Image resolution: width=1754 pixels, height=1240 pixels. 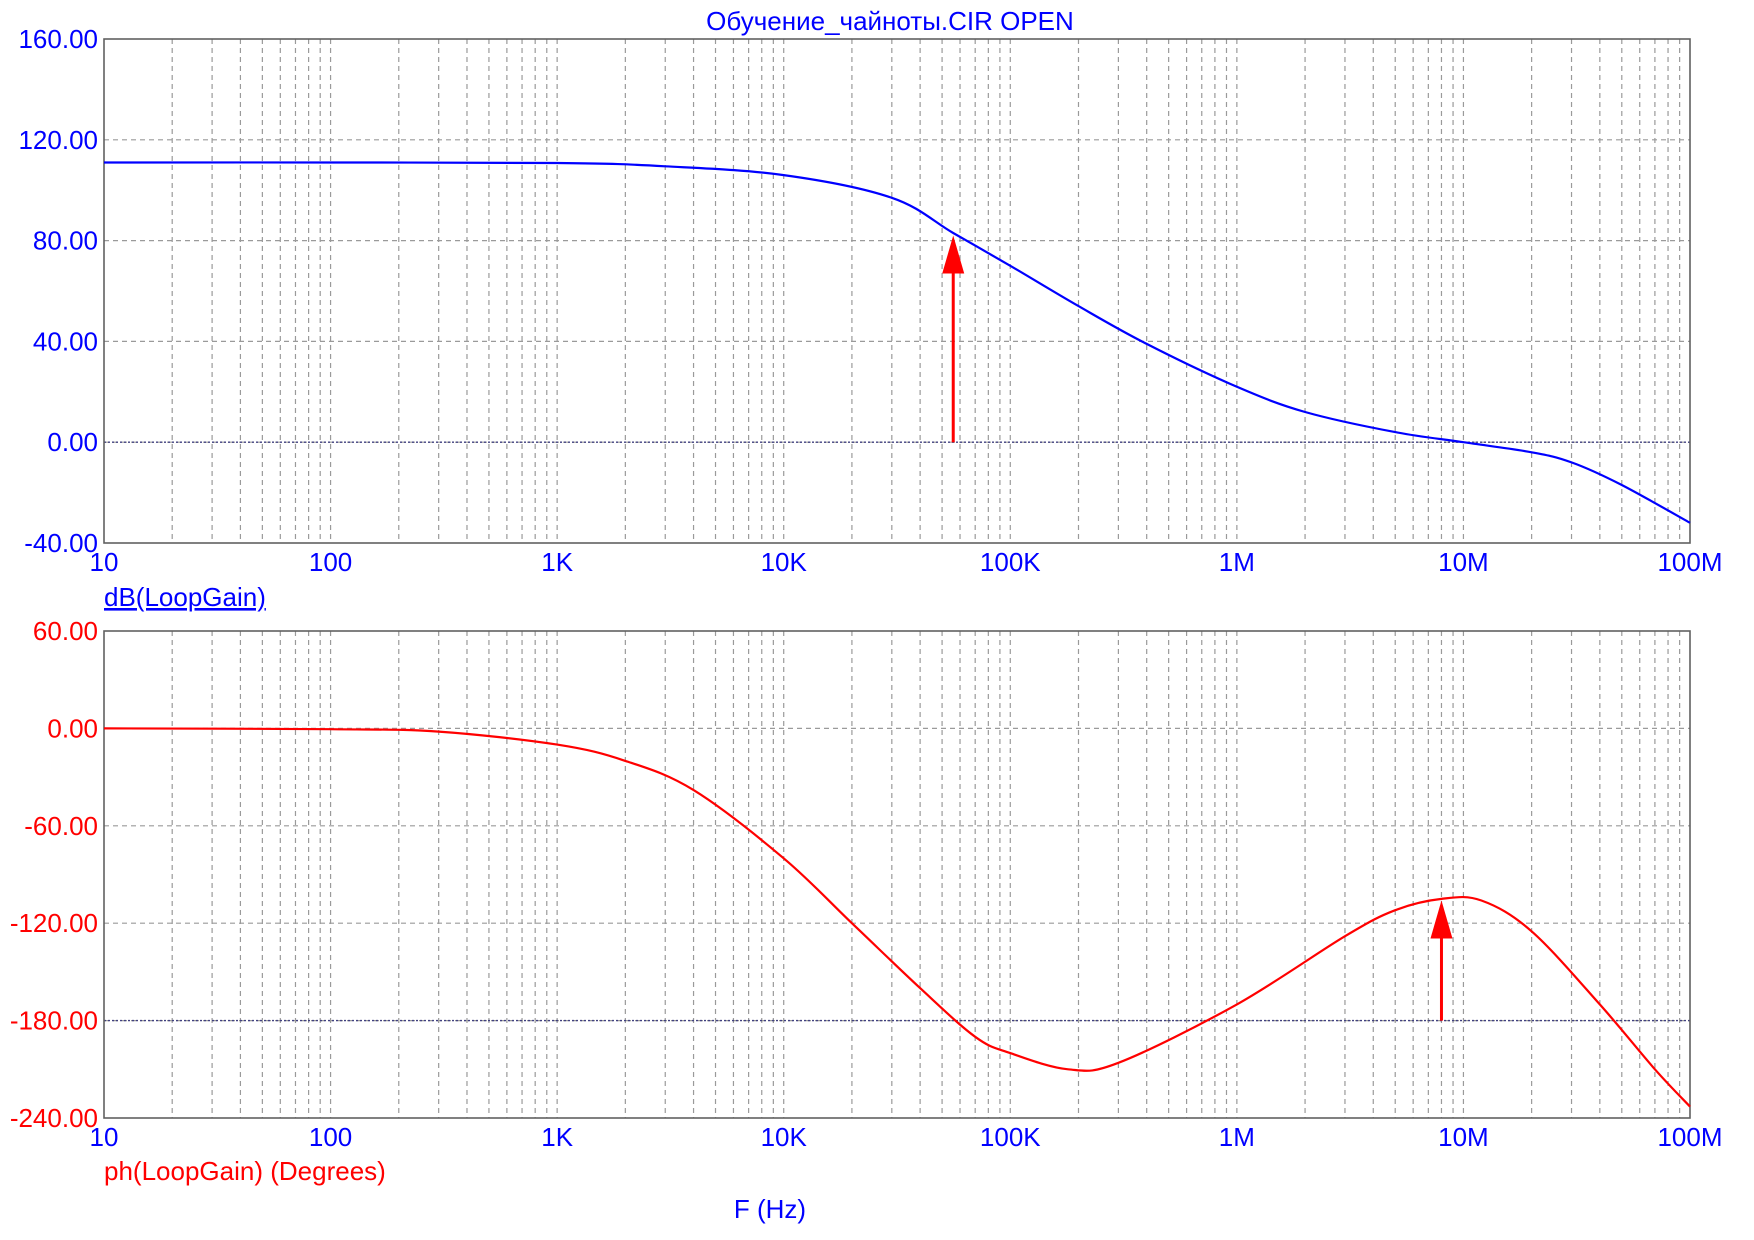 What do you see at coordinates (58, 39) in the screenshot?
I see `y-tick-label: 160.00` at bounding box center [58, 39].